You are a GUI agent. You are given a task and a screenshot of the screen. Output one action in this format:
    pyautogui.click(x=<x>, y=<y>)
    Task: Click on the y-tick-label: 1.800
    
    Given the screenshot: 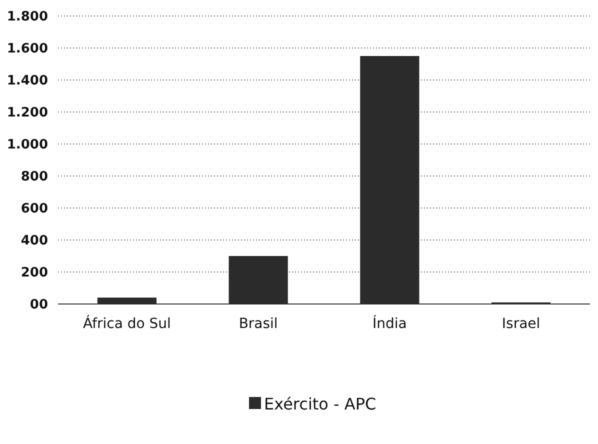 What is the action you would take?
    pyautogui.click(x=27, y=17)
    